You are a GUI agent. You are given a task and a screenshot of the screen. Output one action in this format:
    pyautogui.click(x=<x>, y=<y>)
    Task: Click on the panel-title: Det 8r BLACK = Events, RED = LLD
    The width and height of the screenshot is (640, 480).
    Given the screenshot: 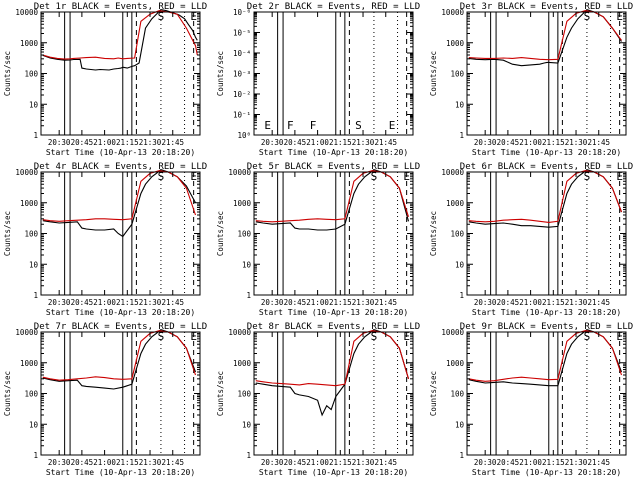 What is the action you would take?
    pyautogui.click(x=333, y=327)
    